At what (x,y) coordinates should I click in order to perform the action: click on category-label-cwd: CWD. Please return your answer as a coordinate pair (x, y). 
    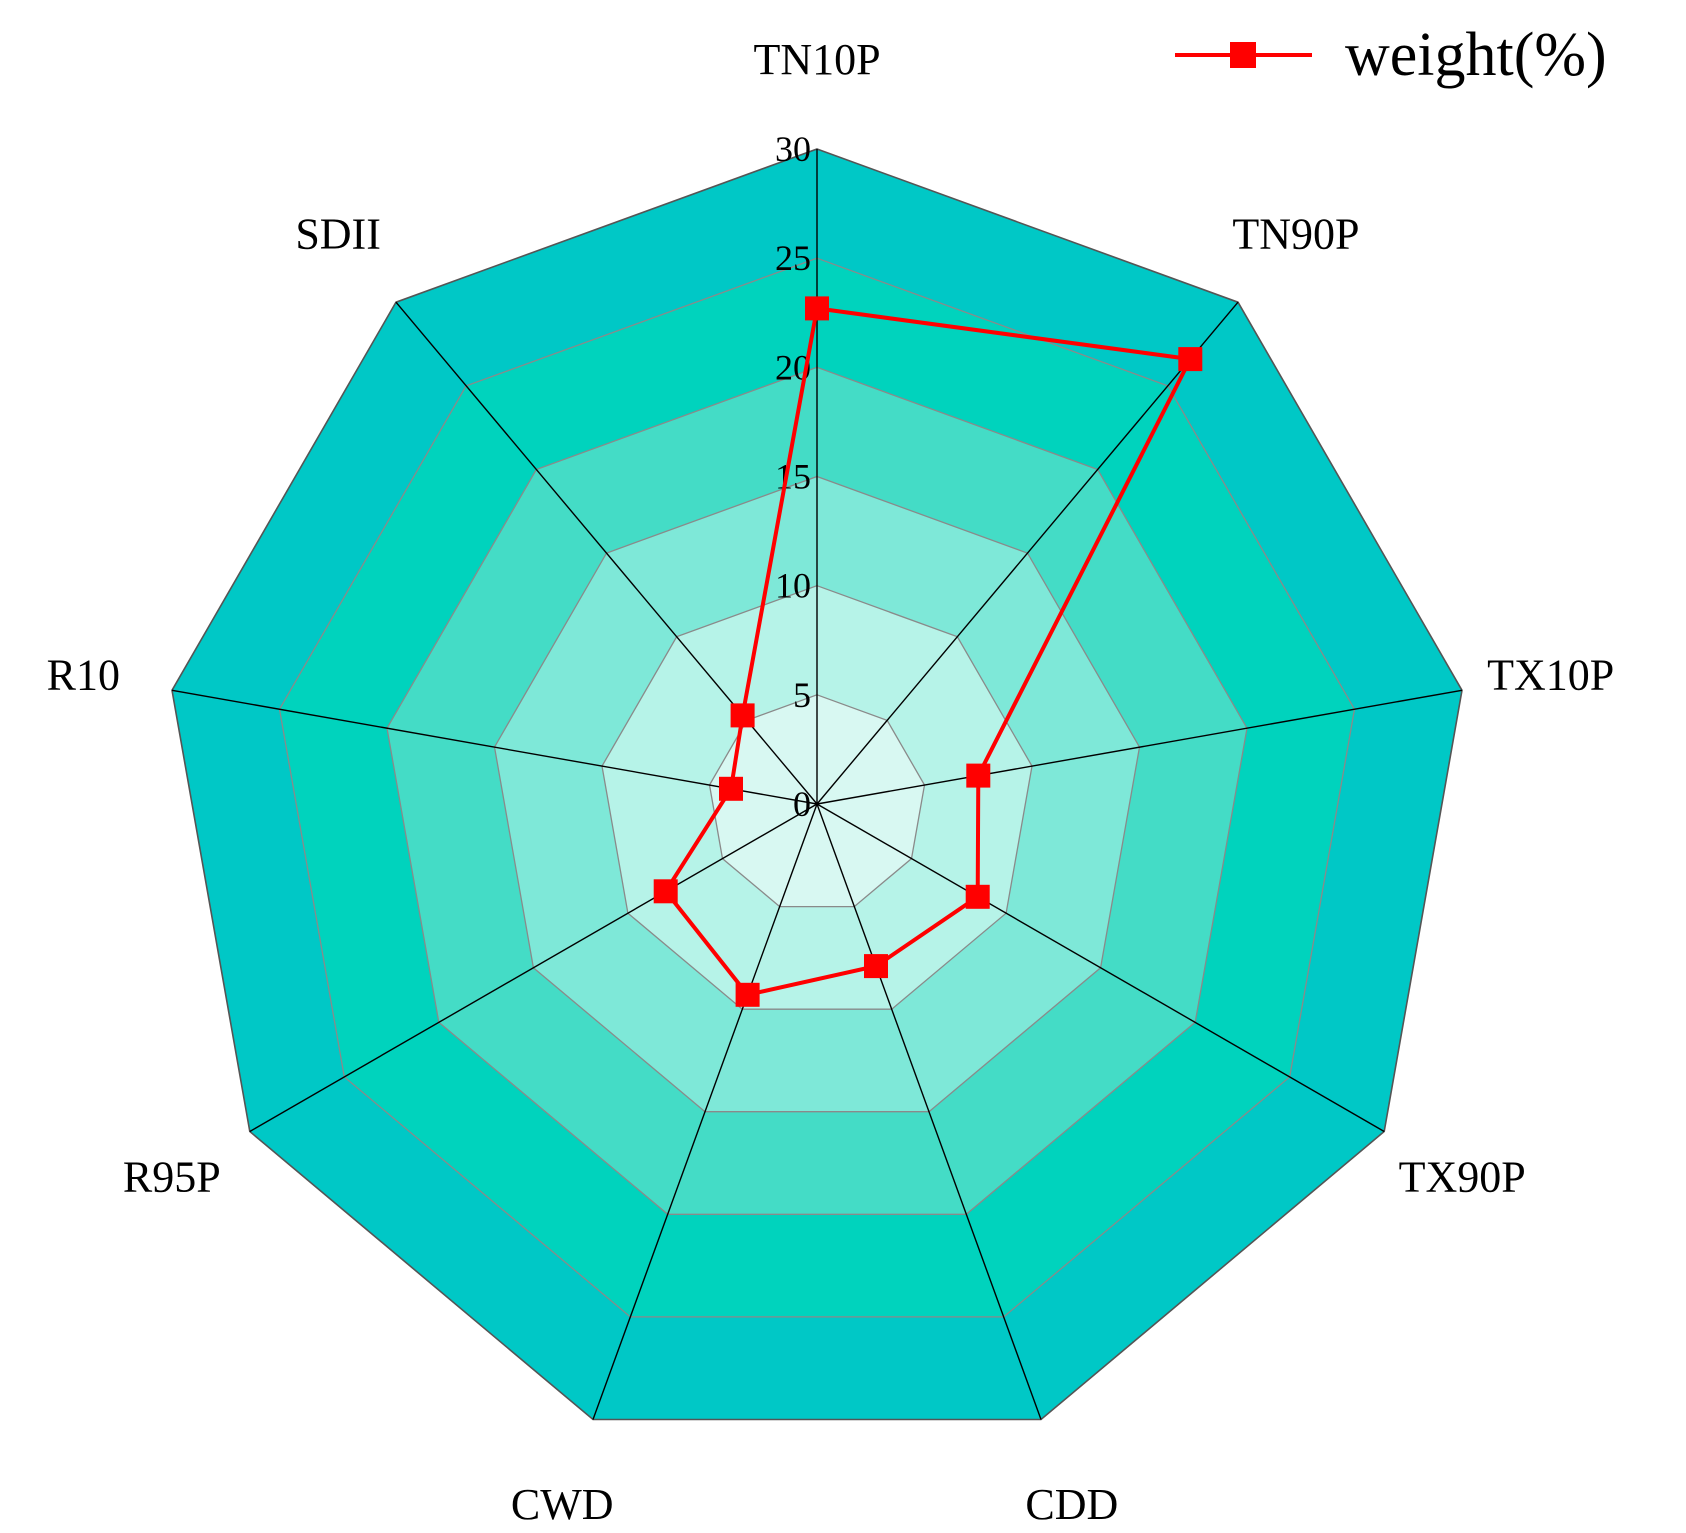
    Looking at the image, I should click on (562, 1504).